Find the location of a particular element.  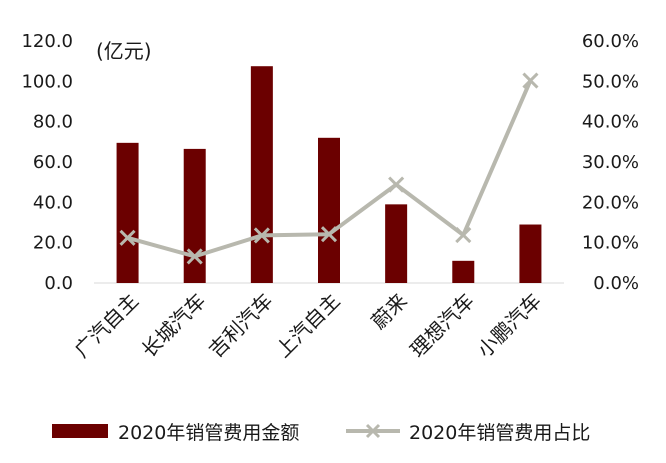

left-tick-label: 120.0 is located at coordinates (47, 41).